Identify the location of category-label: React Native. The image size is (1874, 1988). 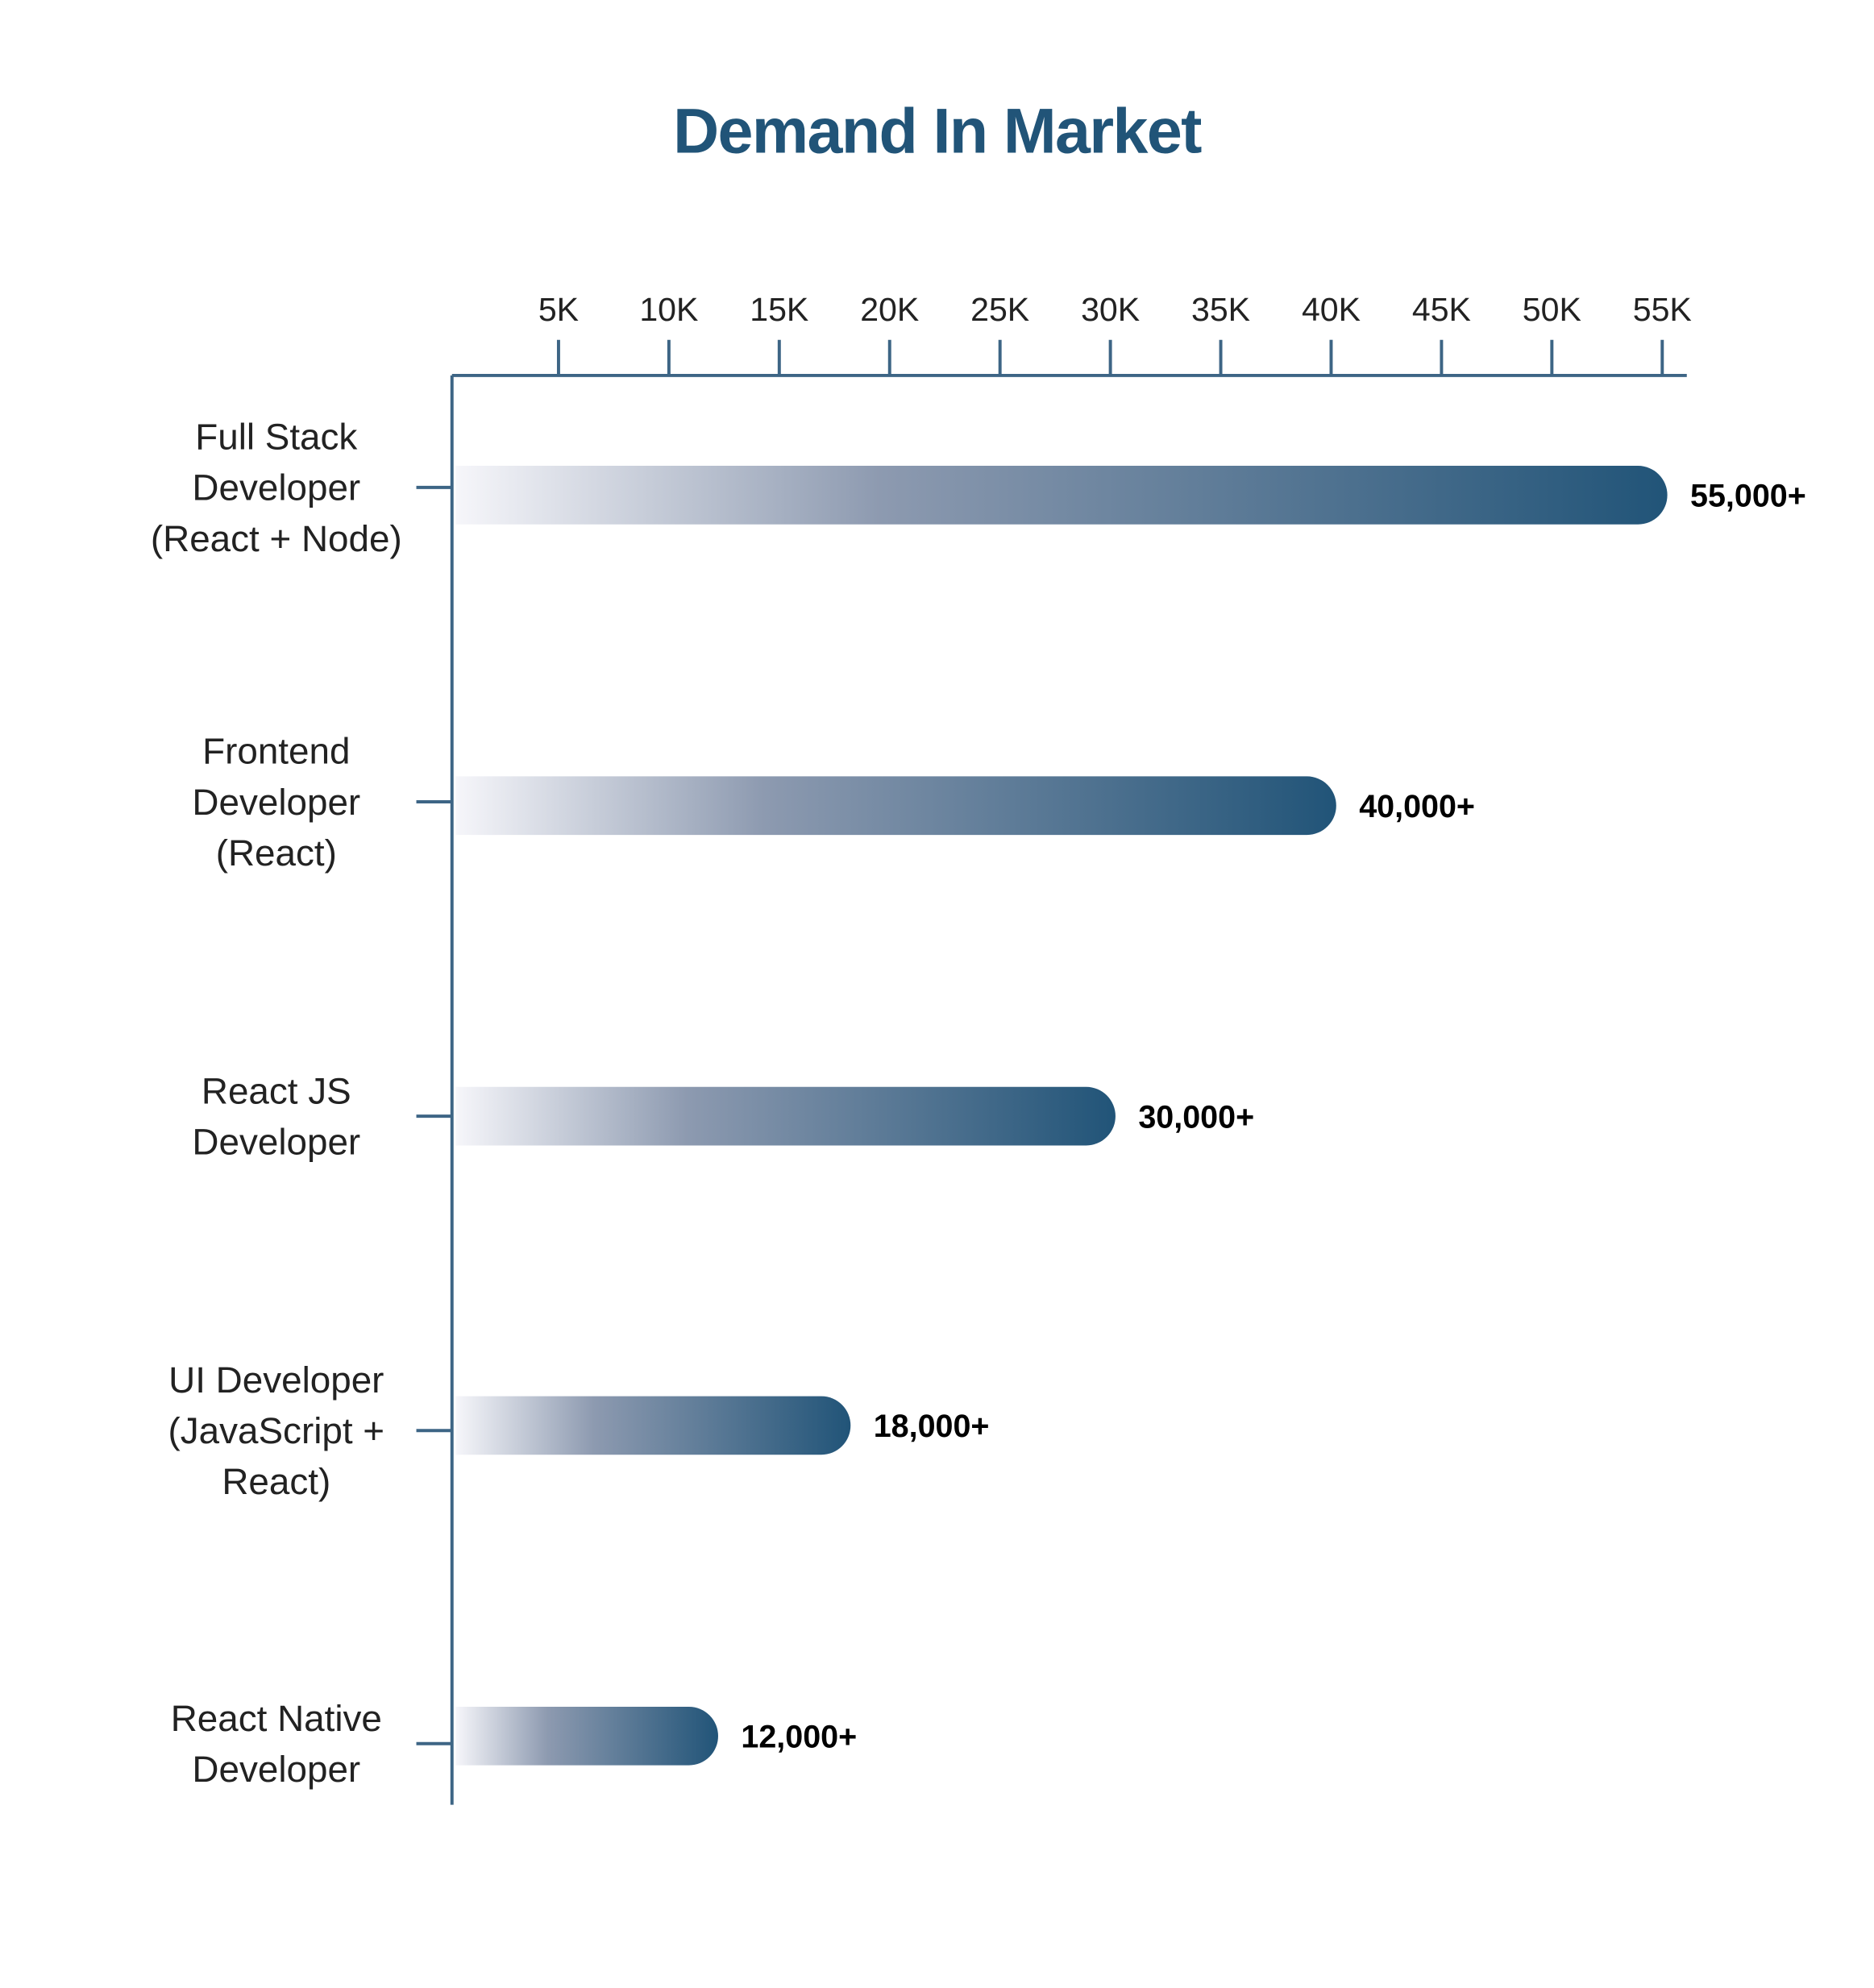
(276, 1719).